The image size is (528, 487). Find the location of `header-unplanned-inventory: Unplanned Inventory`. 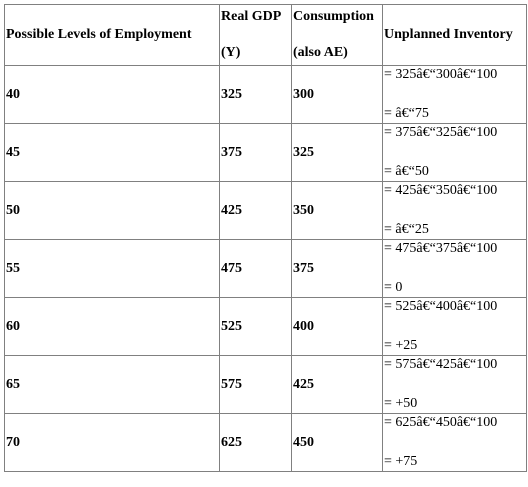

header-unplanned-inventory: Unplanned Inventory is located at coordinates (454, 35).